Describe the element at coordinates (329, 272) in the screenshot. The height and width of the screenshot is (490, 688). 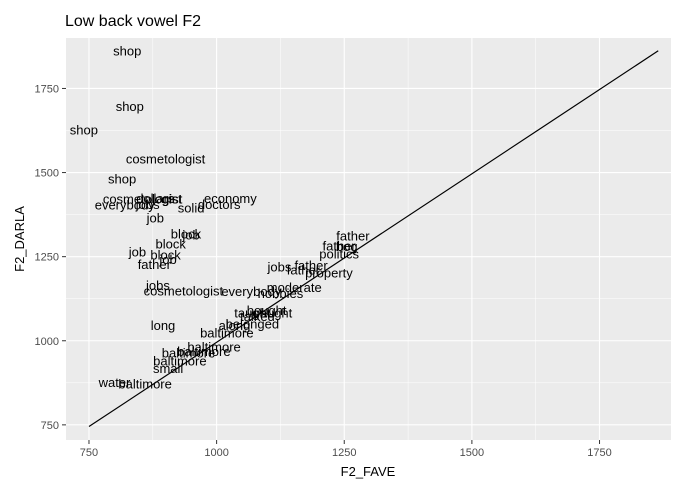
I see `point-label: property` at that location.